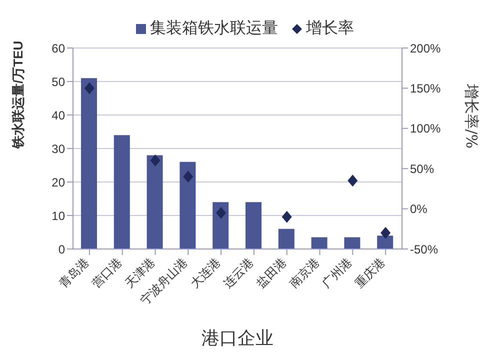 The height and width of the screenshot is (362, 500). I want to click on x-tick-label: 青岛港, so click(74, 273).